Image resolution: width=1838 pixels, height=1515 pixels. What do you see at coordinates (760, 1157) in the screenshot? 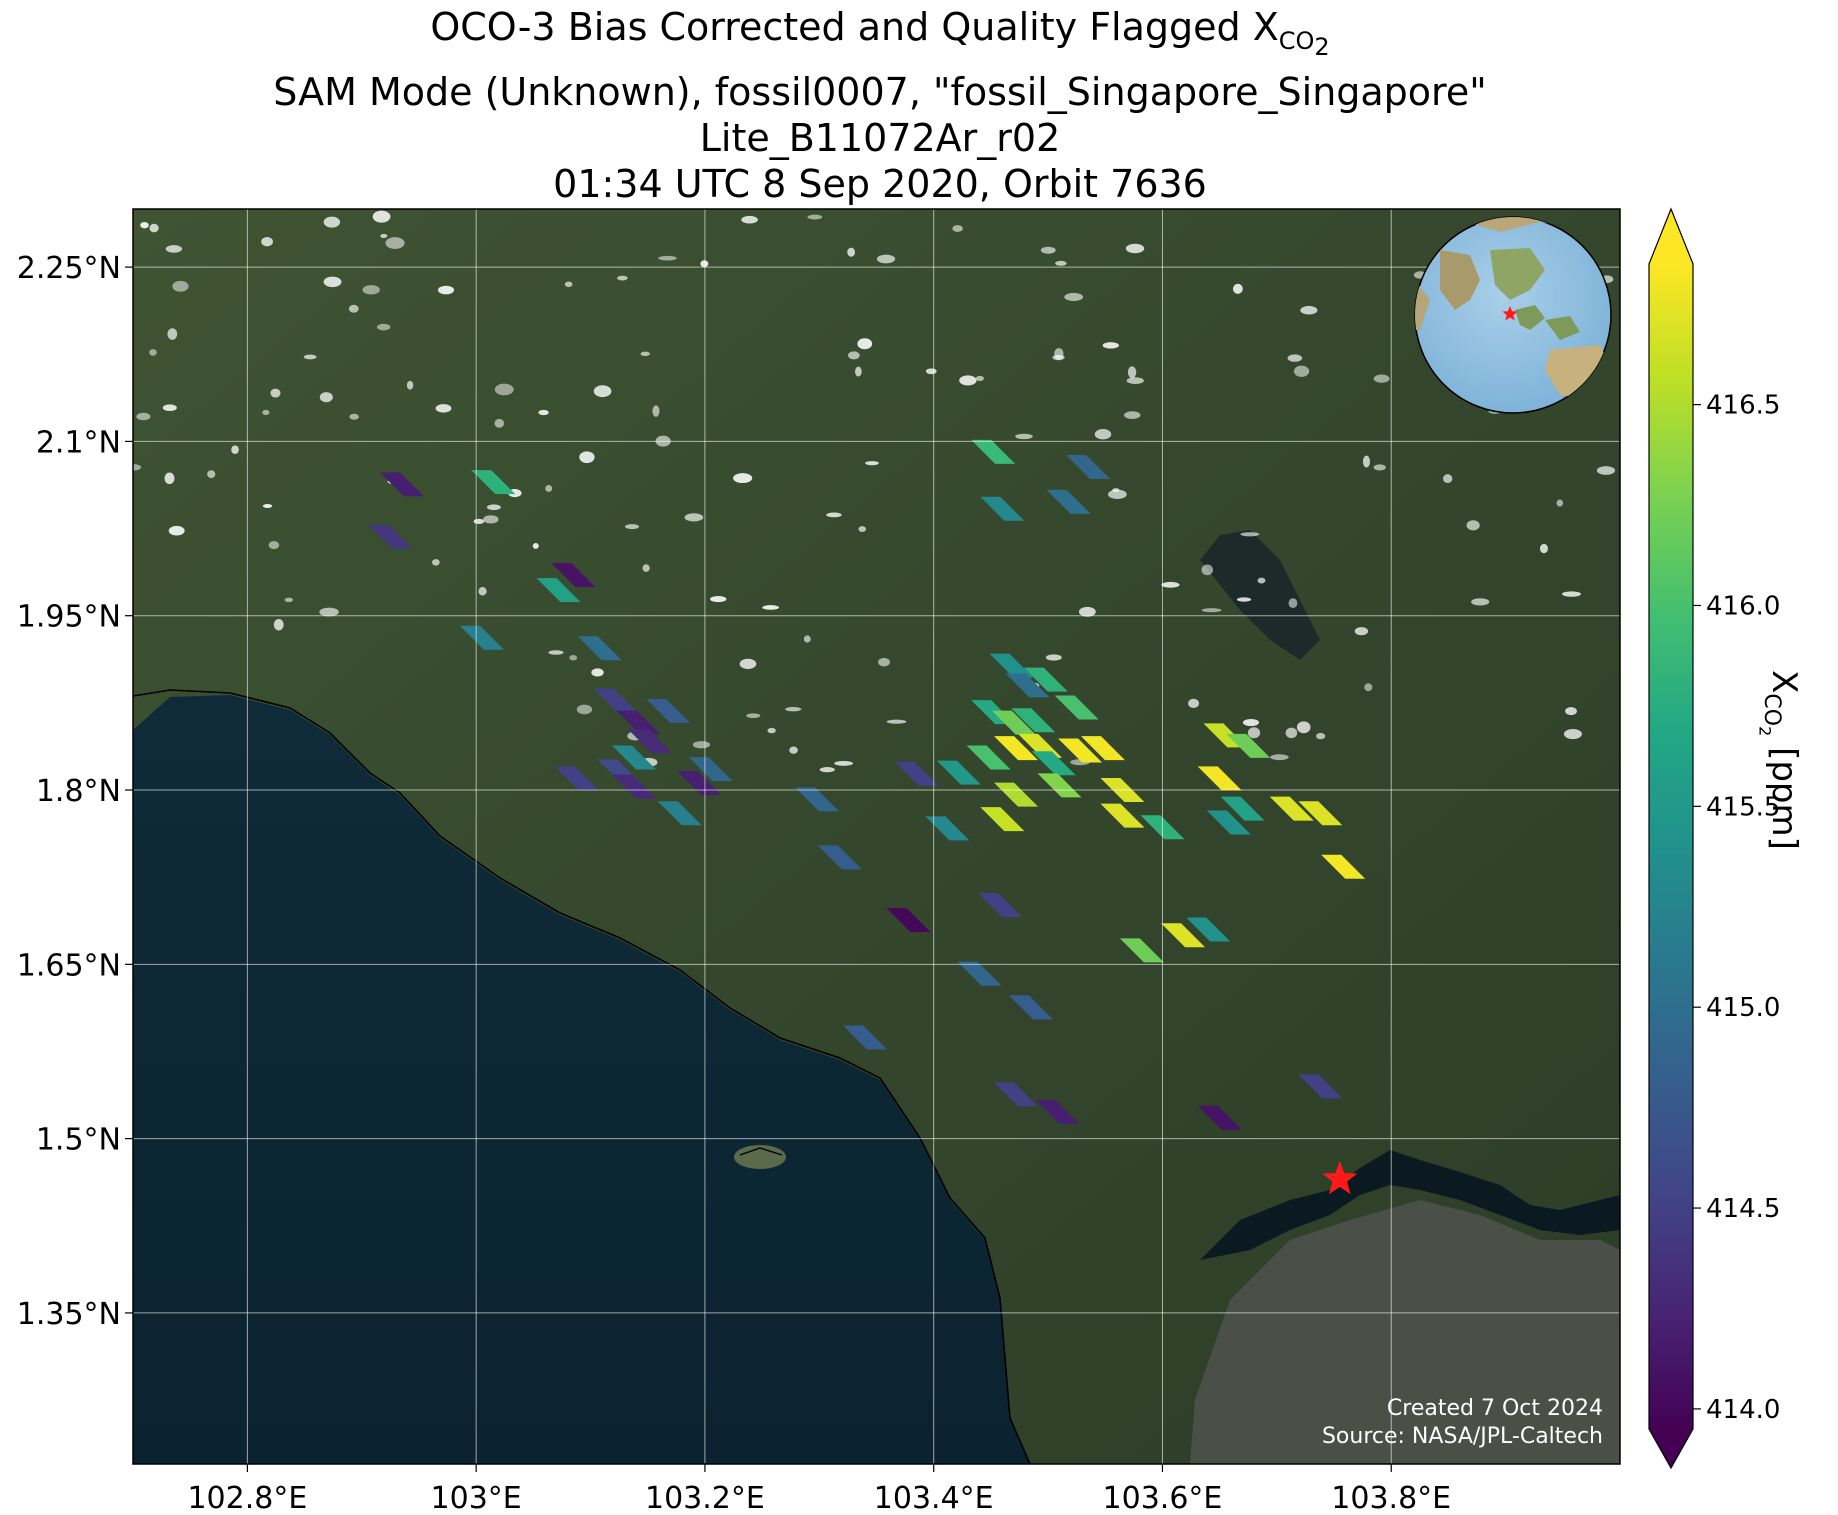
I see `island-small` at bounding box center [760, 1157].